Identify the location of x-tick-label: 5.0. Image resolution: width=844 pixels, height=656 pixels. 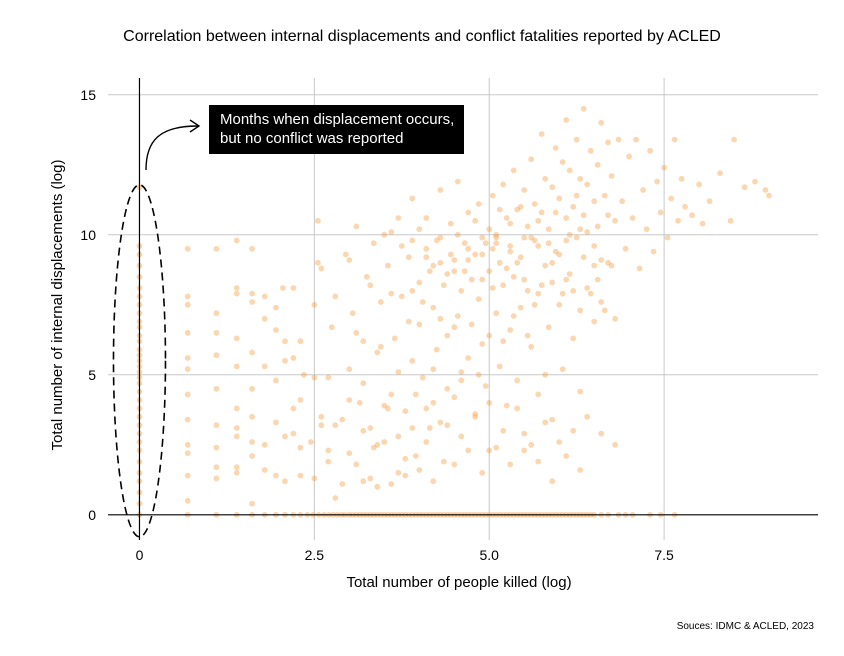
(489, 555).